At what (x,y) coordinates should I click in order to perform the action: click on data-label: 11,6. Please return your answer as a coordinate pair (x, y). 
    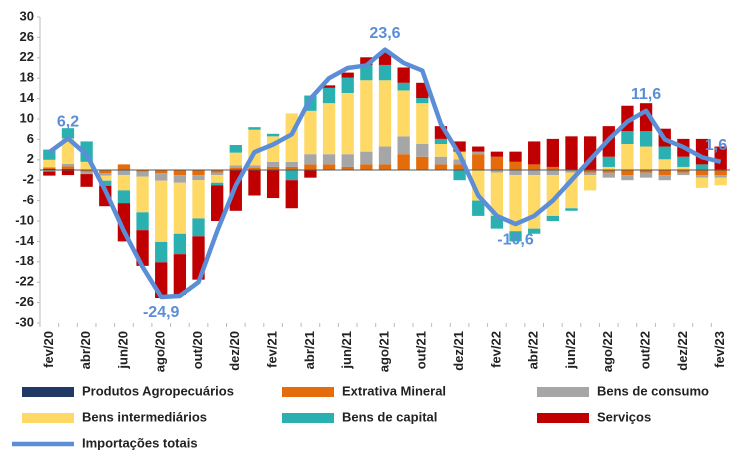
    Looking at the image, I should click on (646, 94).